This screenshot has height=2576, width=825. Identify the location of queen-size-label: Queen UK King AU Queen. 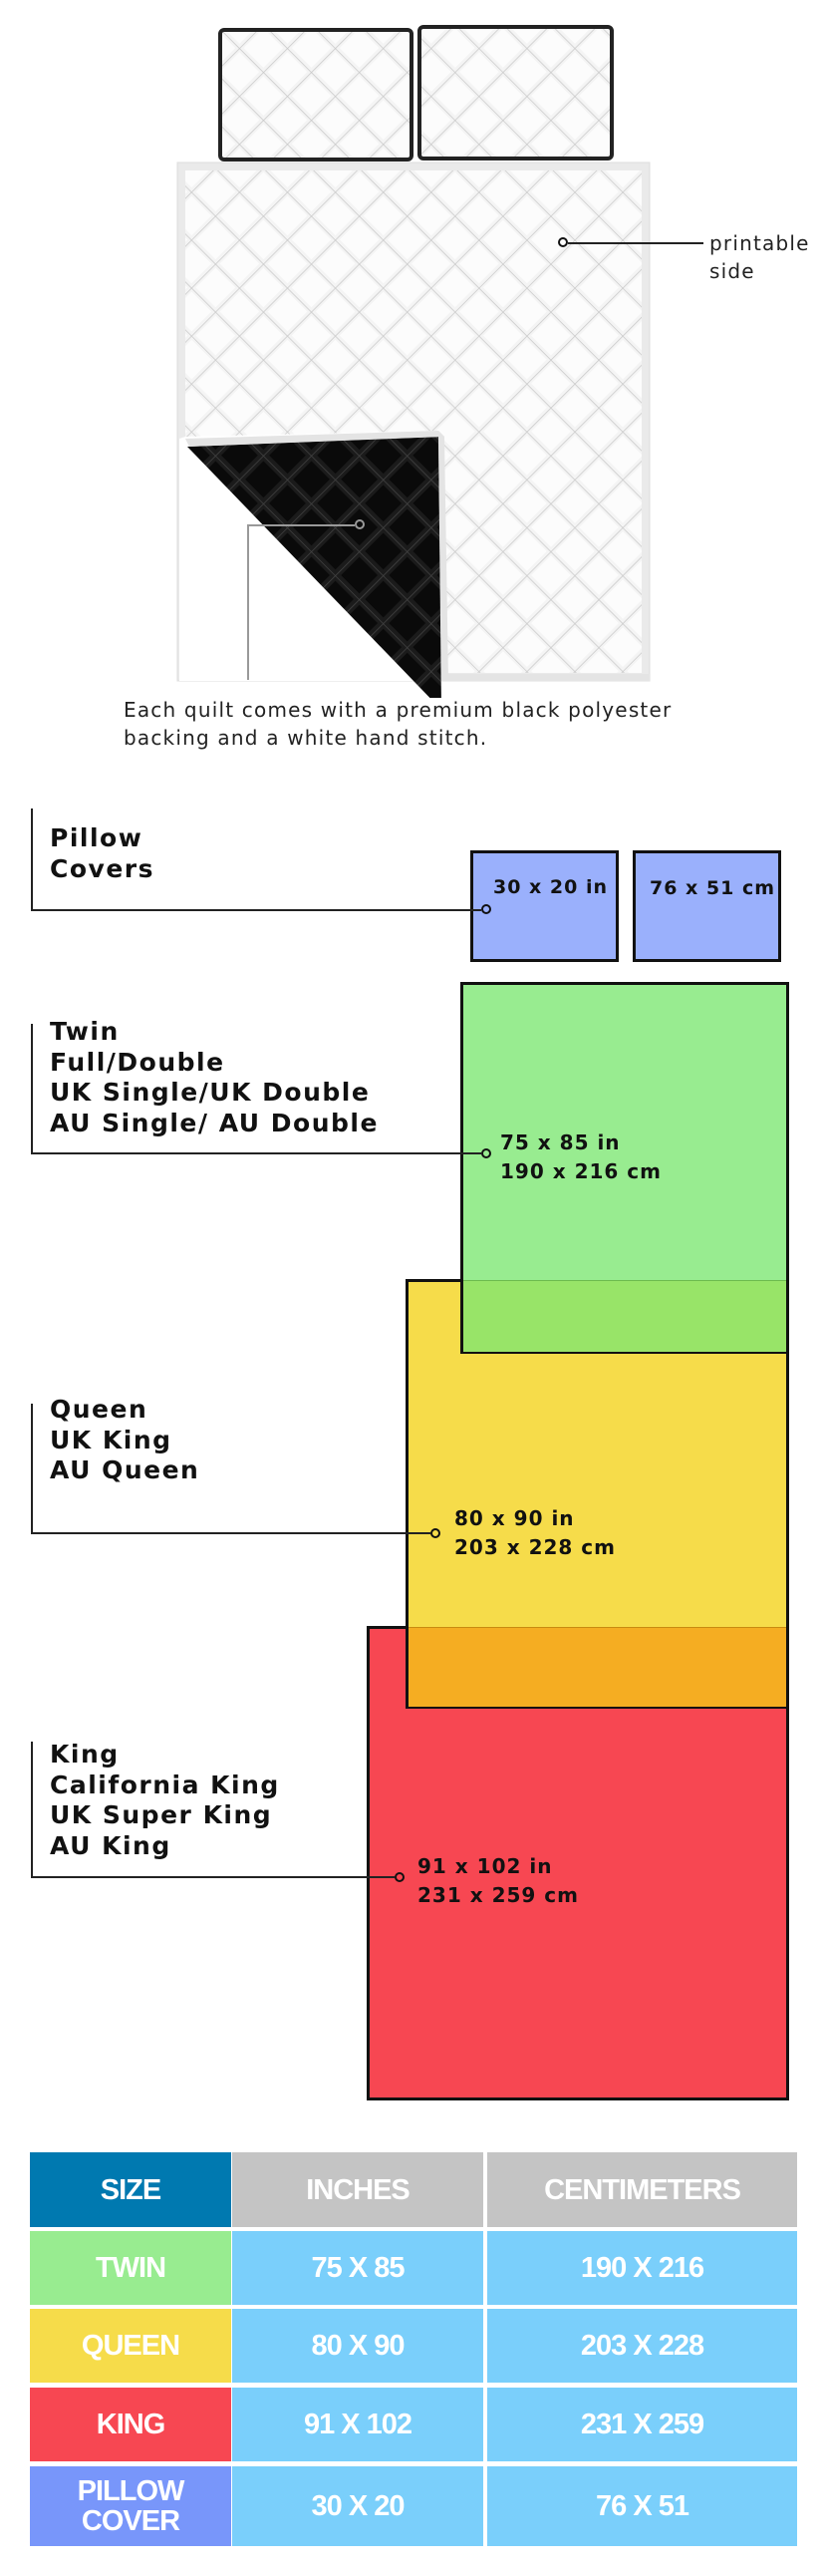
(125, 1439).